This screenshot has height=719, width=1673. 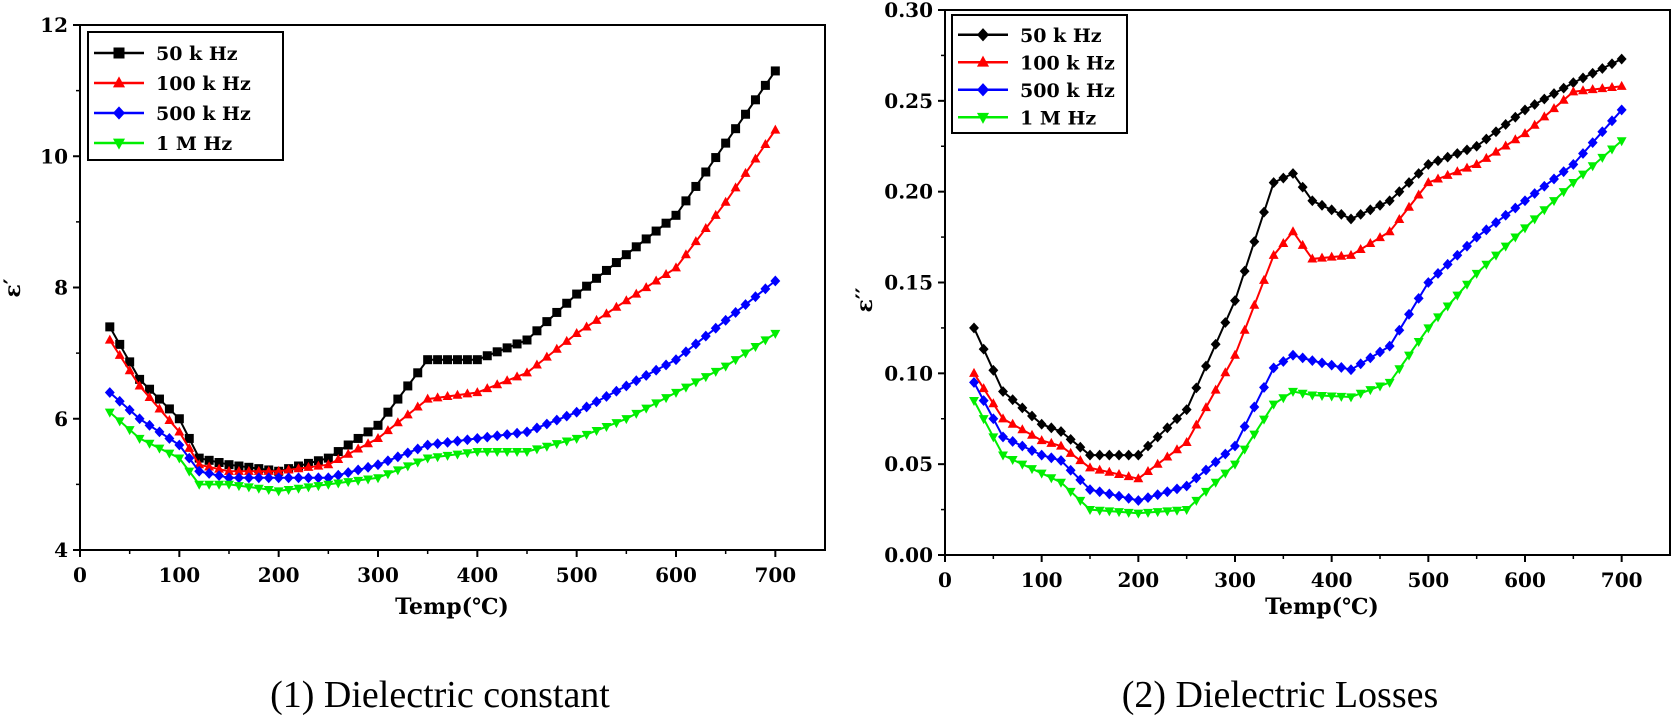 I want to click on y-tick-label: 0.15, so click(x=908, y=283).